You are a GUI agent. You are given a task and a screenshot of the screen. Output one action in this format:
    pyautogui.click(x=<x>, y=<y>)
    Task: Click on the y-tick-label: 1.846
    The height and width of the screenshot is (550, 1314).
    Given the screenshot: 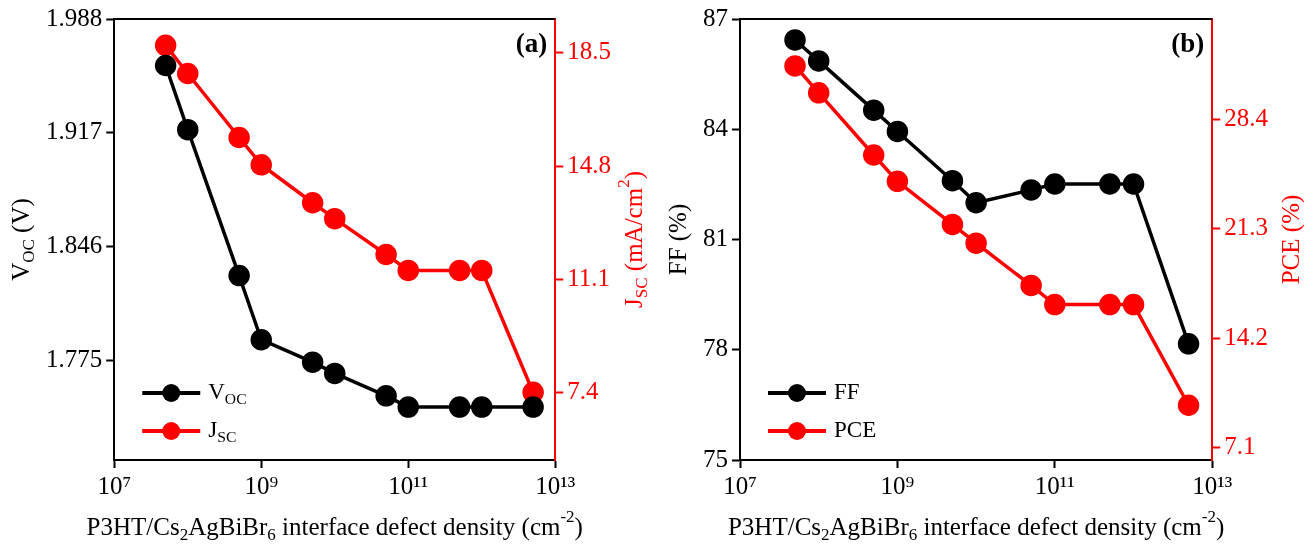 What is the action you would take?
    pyautogui.click(x=74, y=245)
    